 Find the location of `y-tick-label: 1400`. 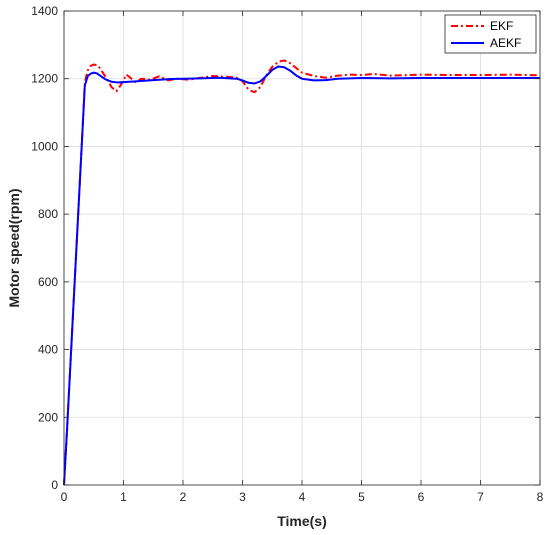

y-tick-label: 1400 is located at coordinates (44, 11).